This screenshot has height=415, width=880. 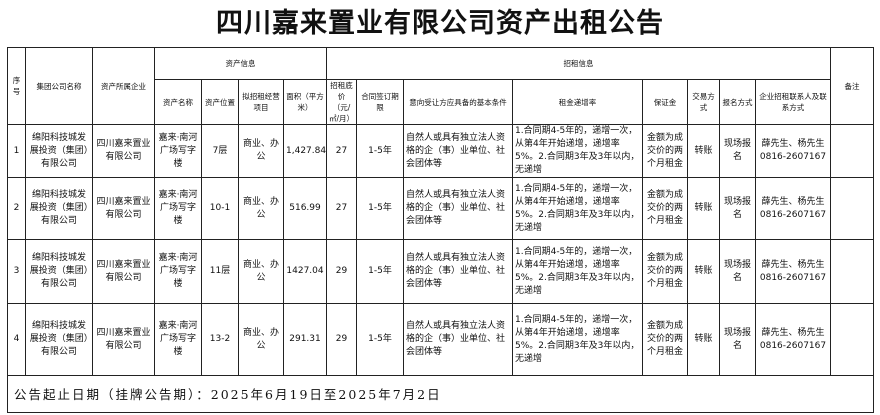 What do you see at coordinates (458, 102) in the screenshot?
I see `header-conditions: 意向受让方应具备的基本条件` at bounding box center [458, 102].